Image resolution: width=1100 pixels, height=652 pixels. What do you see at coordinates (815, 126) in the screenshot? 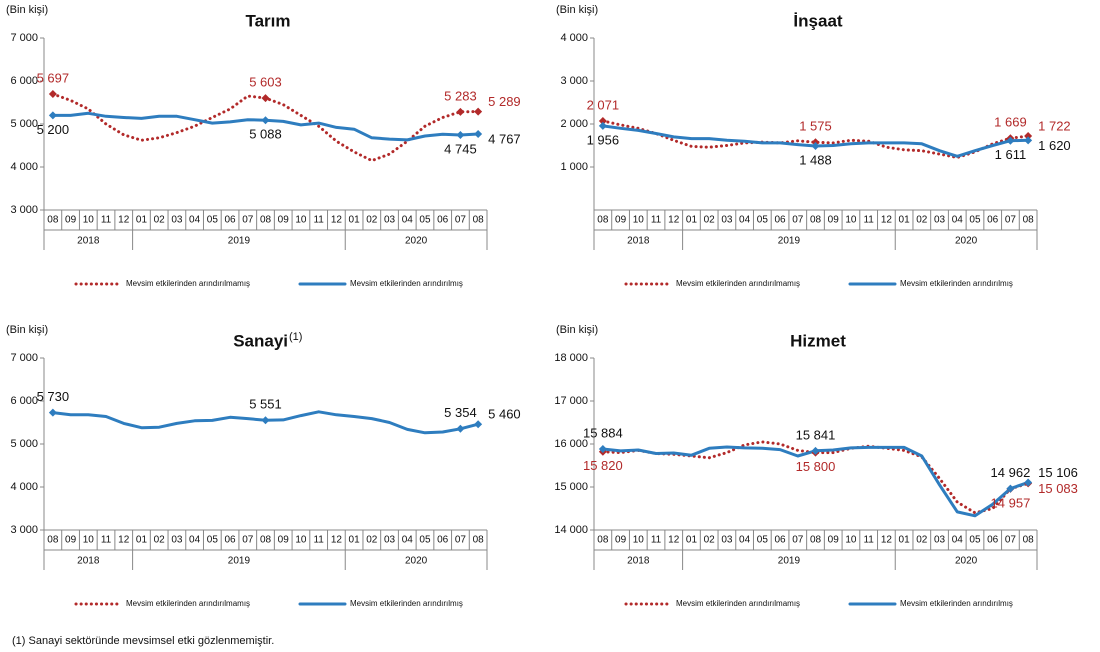
I see `data-label: 1 575` at bounding box center [815, 126].